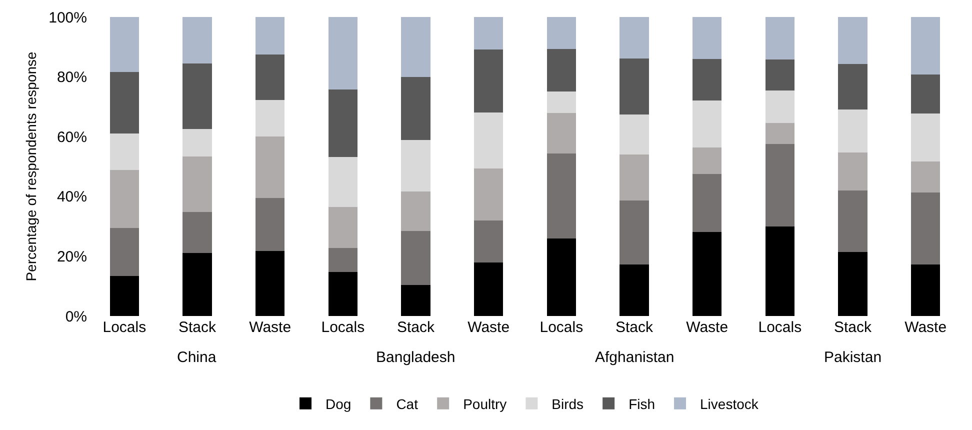  Describe the element at coordinates (76, 317) in the screenshot. I see `y-tick-label: 0%` at that location.